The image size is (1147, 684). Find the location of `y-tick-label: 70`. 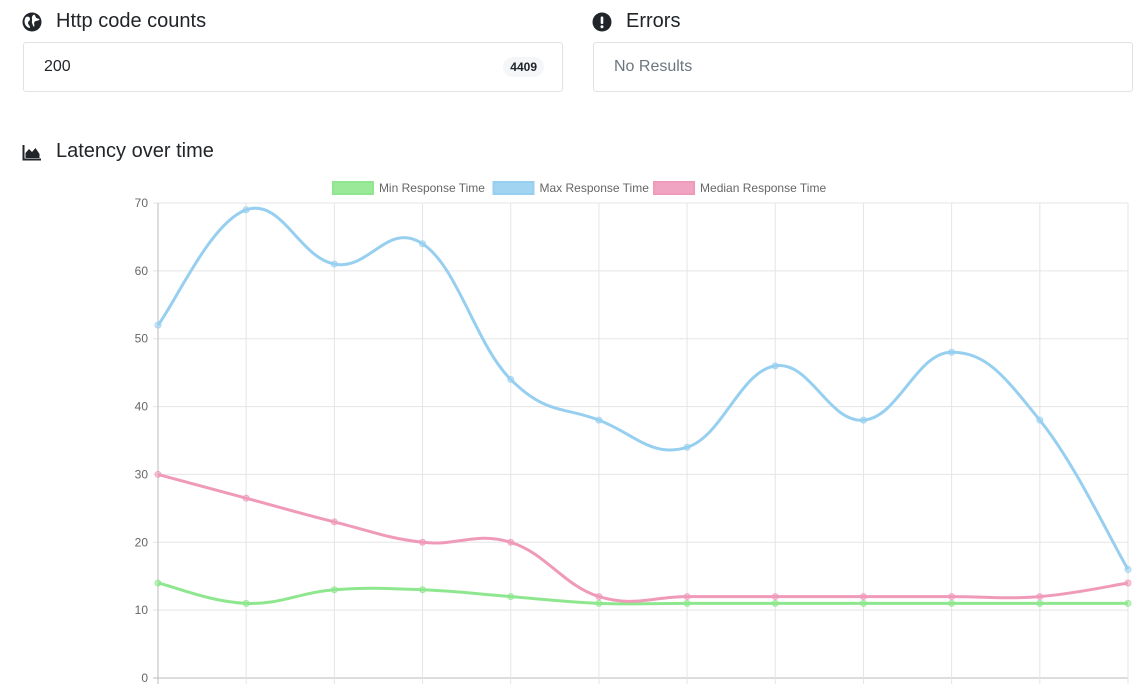

y-tick-label: 70 is located at coordinates (142, 203).